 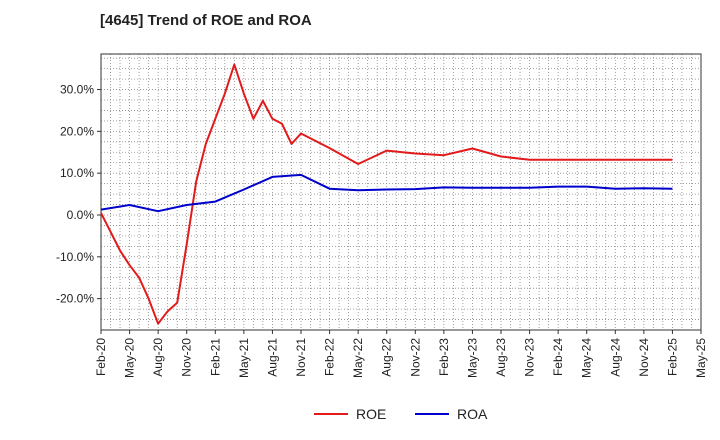 I want to click on x-tick-label: Feb-21, so click(x=215, y=357).